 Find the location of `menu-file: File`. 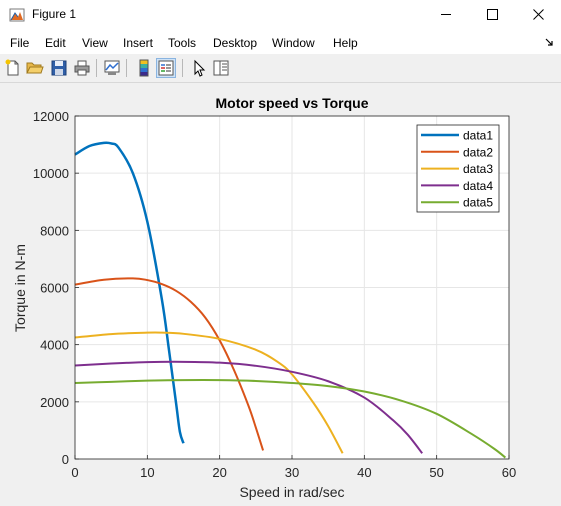

menu-file: File is located at coordinates (20, 43).